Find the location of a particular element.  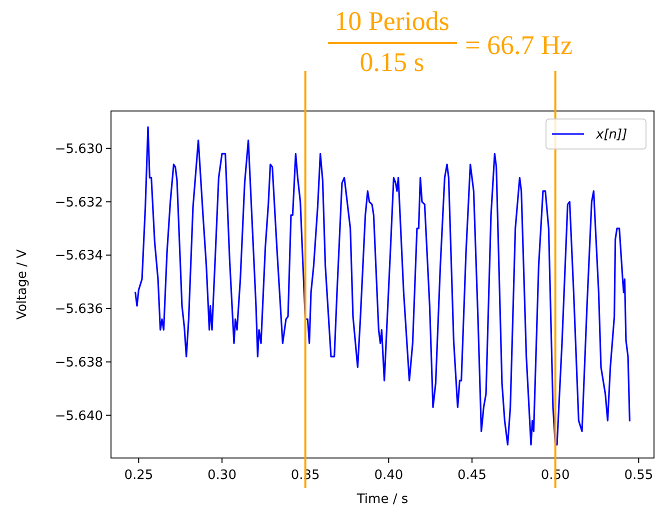

text: 10 Periods is located at coordinates (392, 21).